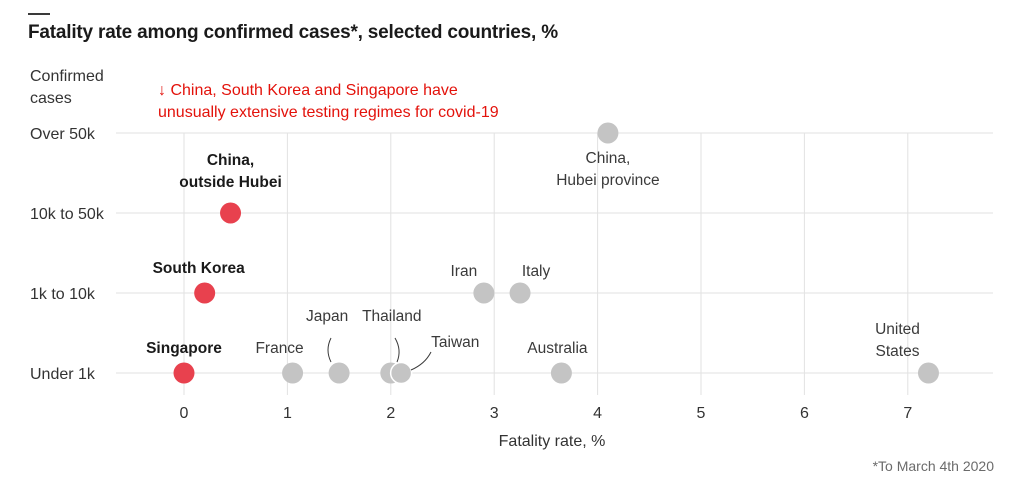 The width and height of the screenshot is (1024, 496). What do you see at coordinates (421, 361) in the screenshot?
I see `callout-line-taiwan` at bounding box center [421, 361].